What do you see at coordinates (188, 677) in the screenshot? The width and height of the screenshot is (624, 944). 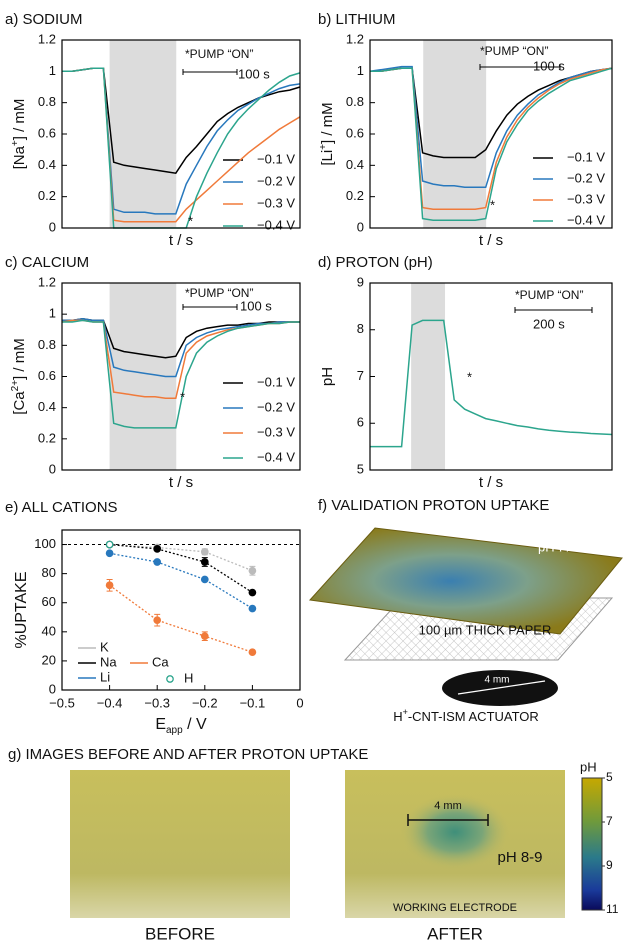 I see `legend-label: H` at bounding box center [188, 677].